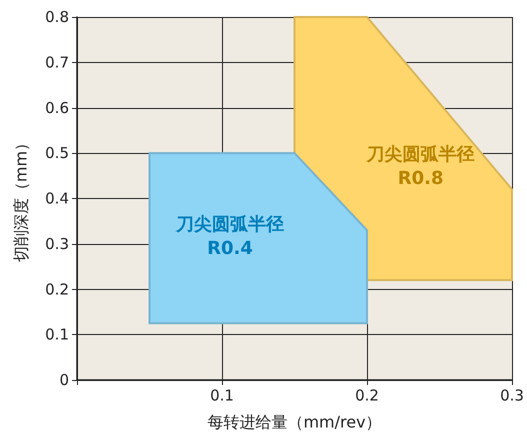  Describe the element at coordinates (57, 243) in the screenshot. I see `y-tick-label: 0.3` at that location.